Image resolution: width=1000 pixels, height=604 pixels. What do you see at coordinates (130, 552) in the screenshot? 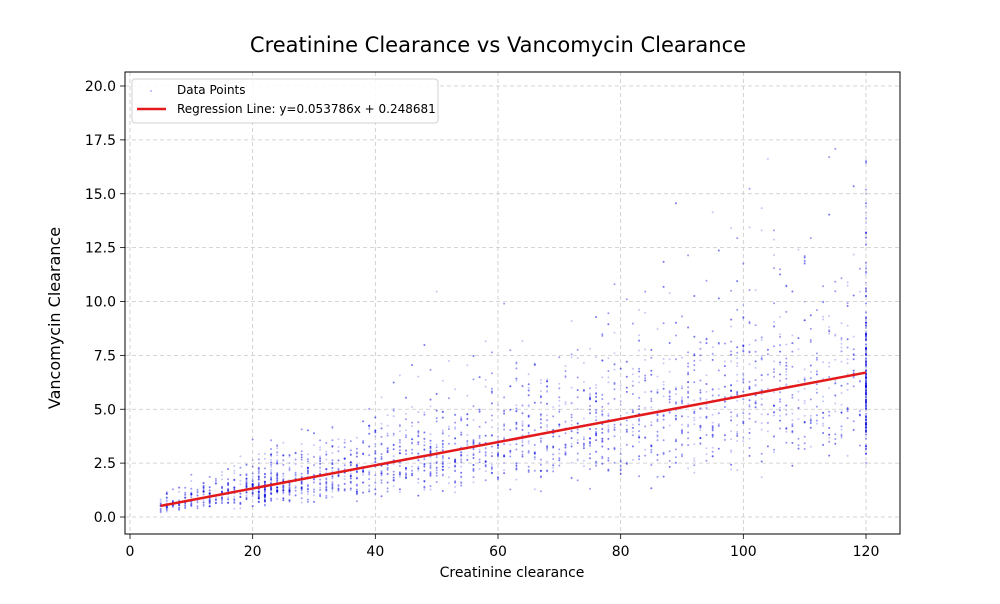
I see `x-tick-label: 0` at bounding box center [130, 552].